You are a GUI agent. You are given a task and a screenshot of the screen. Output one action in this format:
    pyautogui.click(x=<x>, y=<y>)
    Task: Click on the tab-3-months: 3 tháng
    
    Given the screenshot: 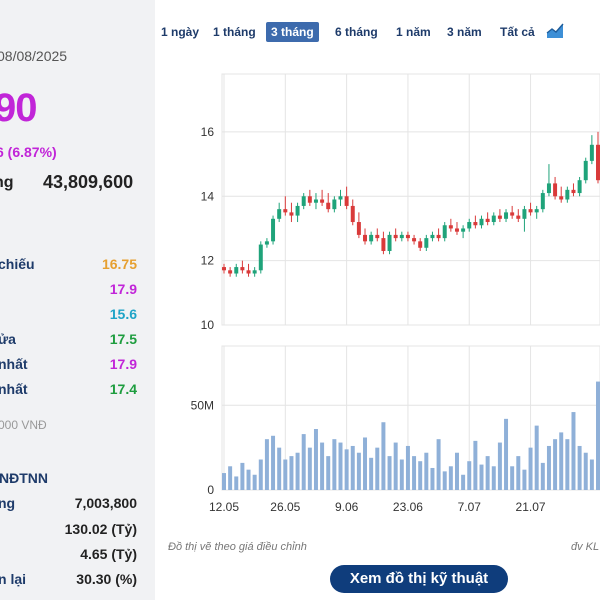 What is the action you would take?
    pyautogui.click(x=292, y=32)
    